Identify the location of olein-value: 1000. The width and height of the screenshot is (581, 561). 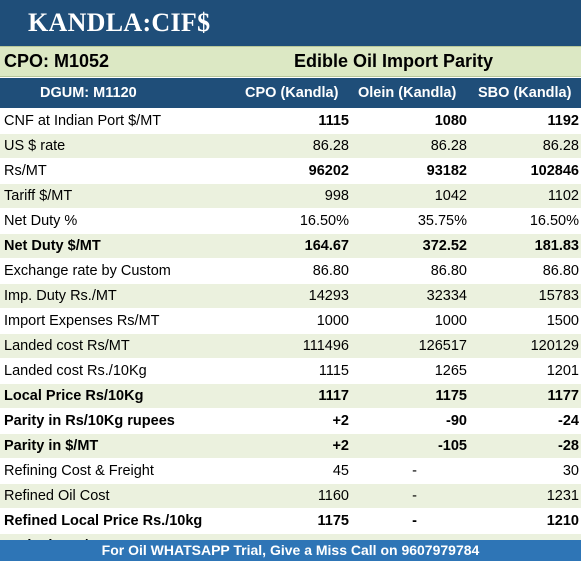
(410, 321).